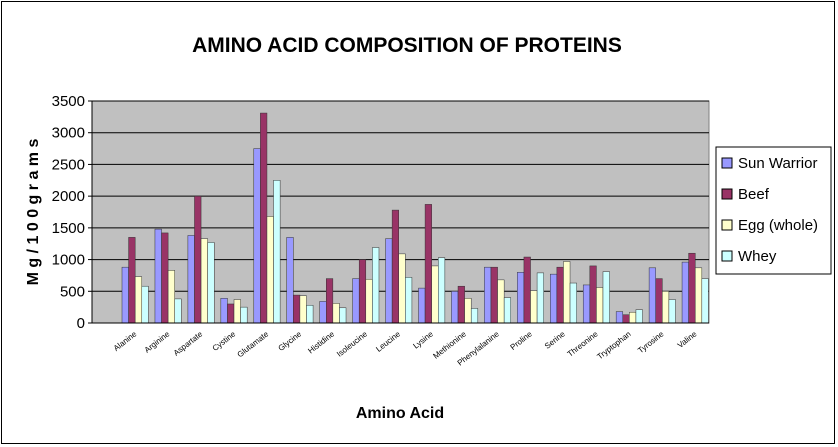 This screenshot has width=838, height=447. Describe the element at coordinates (204, 281) in the screenshot. I see `bar-egg-whole-aspartate` at that location.